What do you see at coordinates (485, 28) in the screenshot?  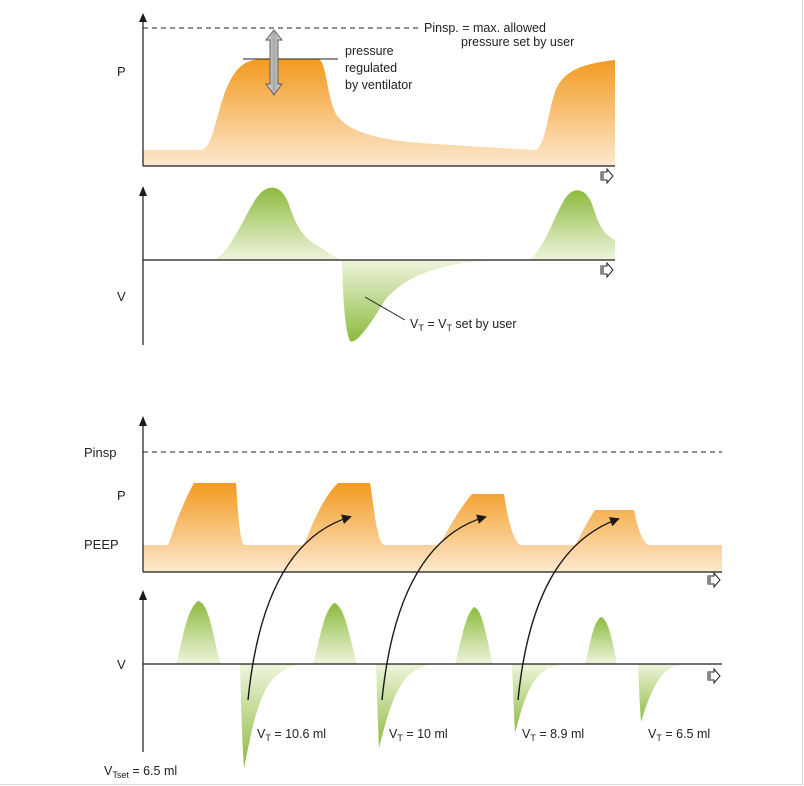 I see `top-pinsp-label-line1: Pinsp. = max. allowed` at bounding box center [485, 28].